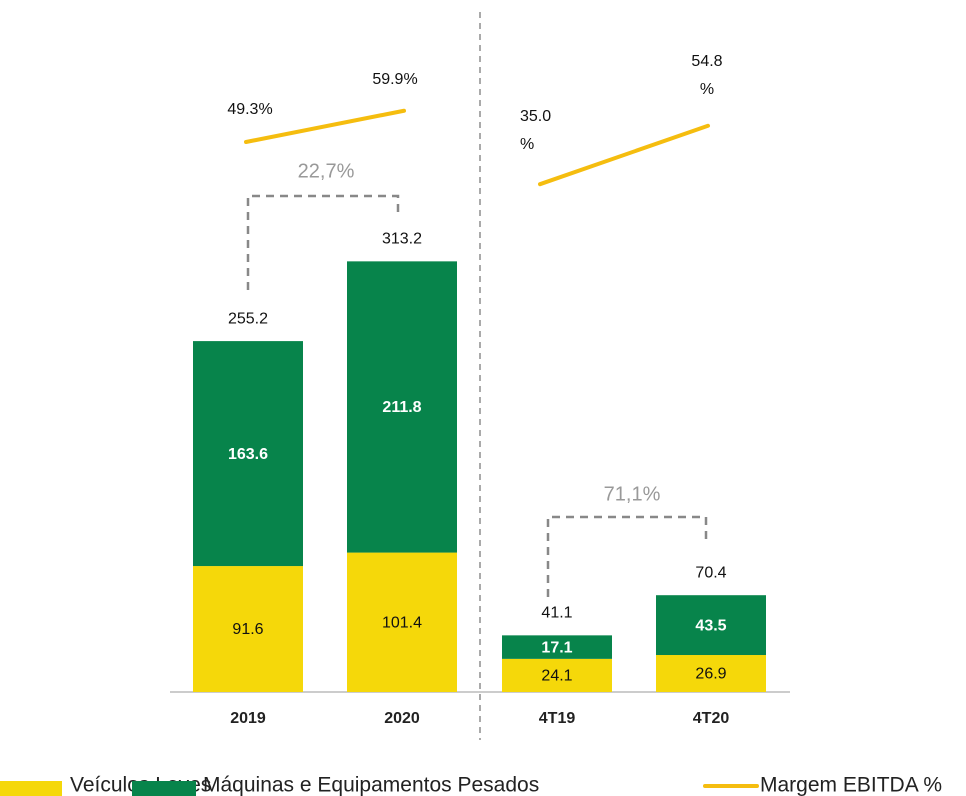 This screenshot has width=966, height=796. Describe the element at coordinates (248, 718) in the screenshot. I see `x-tick-label: 2019` at that location.